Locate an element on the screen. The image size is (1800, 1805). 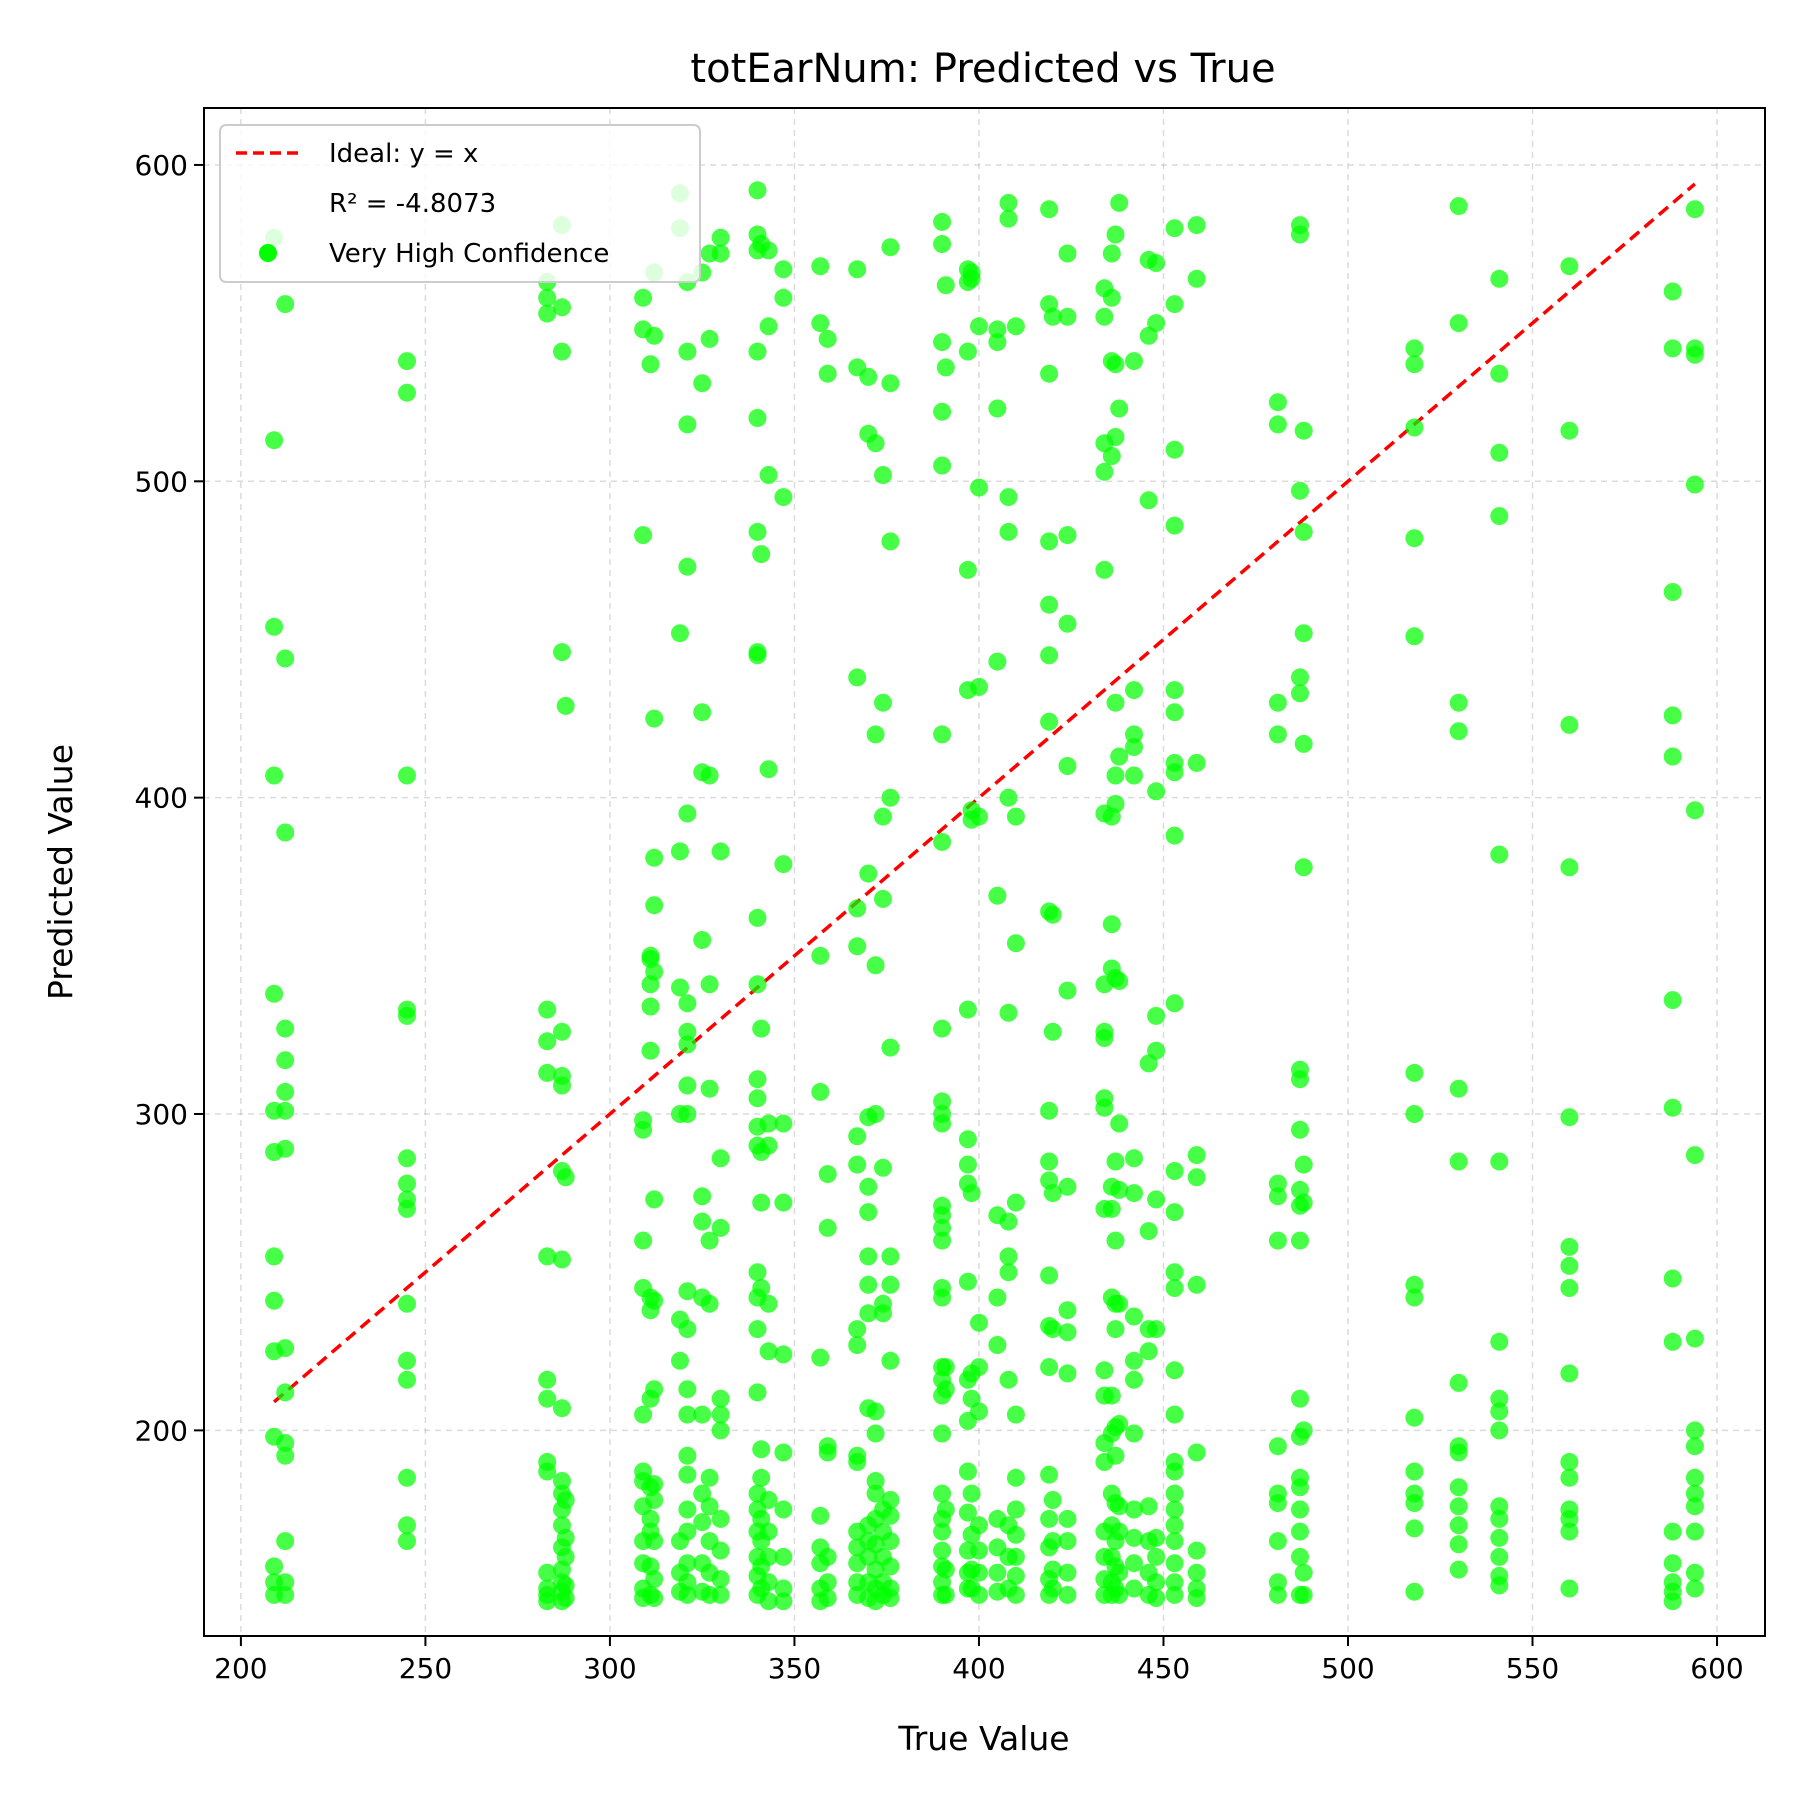
legend-label-r2: R² = -4.8073 is located at coordinates (412, 204).